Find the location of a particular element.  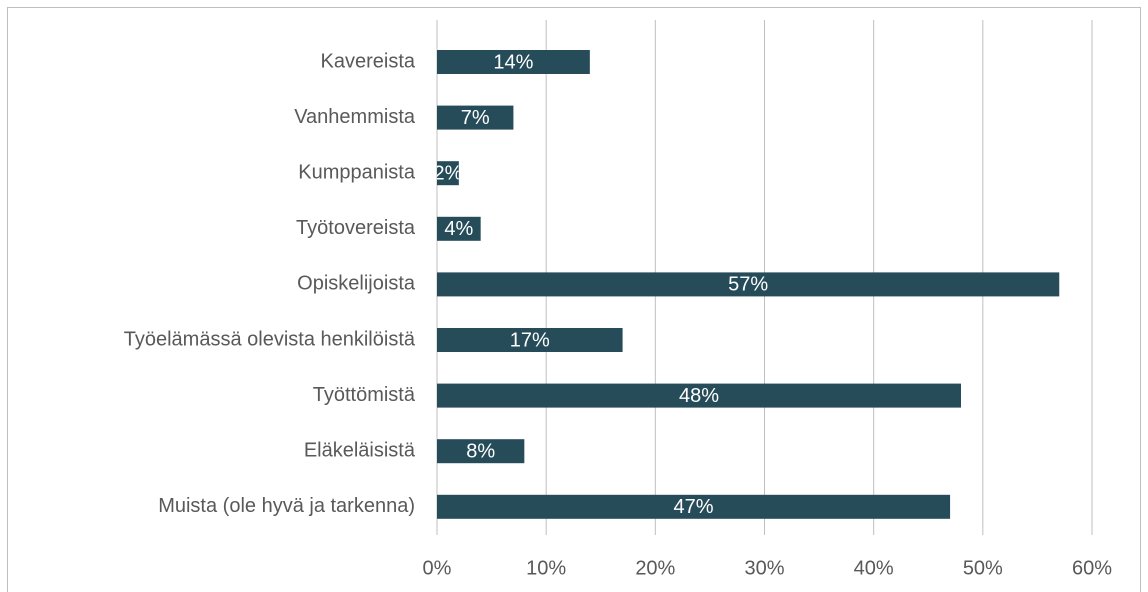

y-tick-label: Vanhemmista is located at coordinates (355, 117).